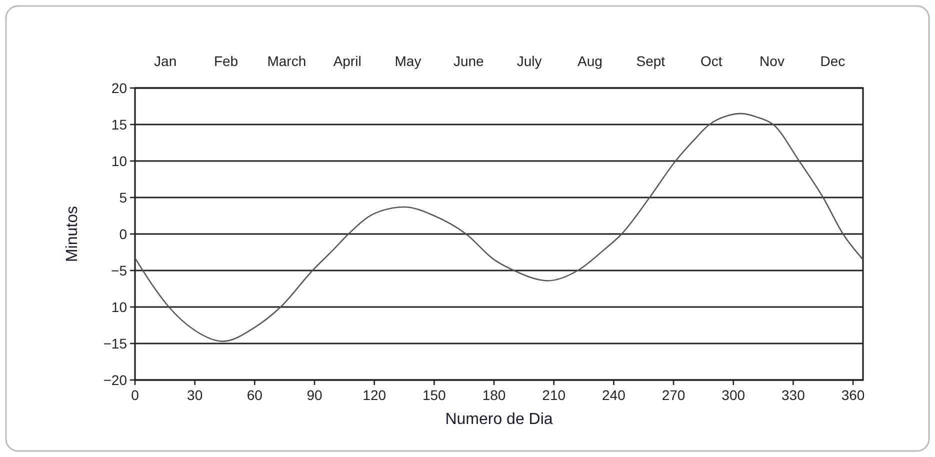  Describe the element at coordinates (226, 61) in the screenshot. I see `text: Feb` at that location.